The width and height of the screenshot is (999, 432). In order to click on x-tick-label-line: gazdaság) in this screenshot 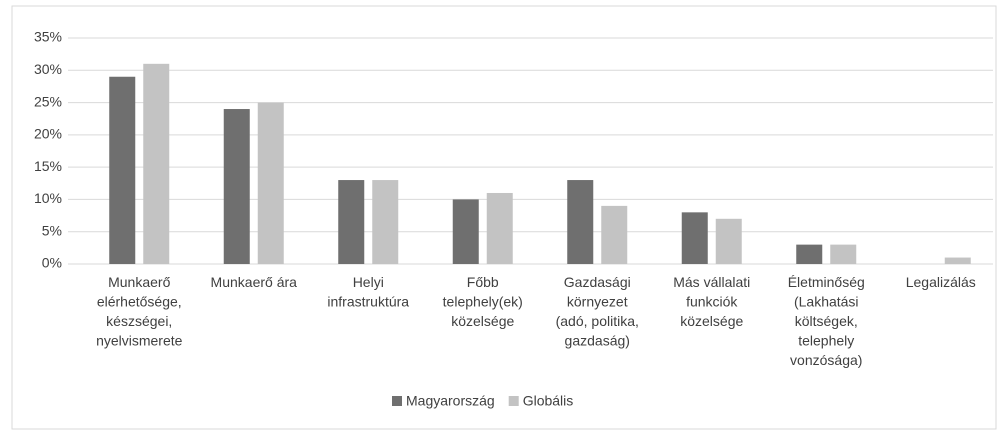, I will do `click(597, 340)`.